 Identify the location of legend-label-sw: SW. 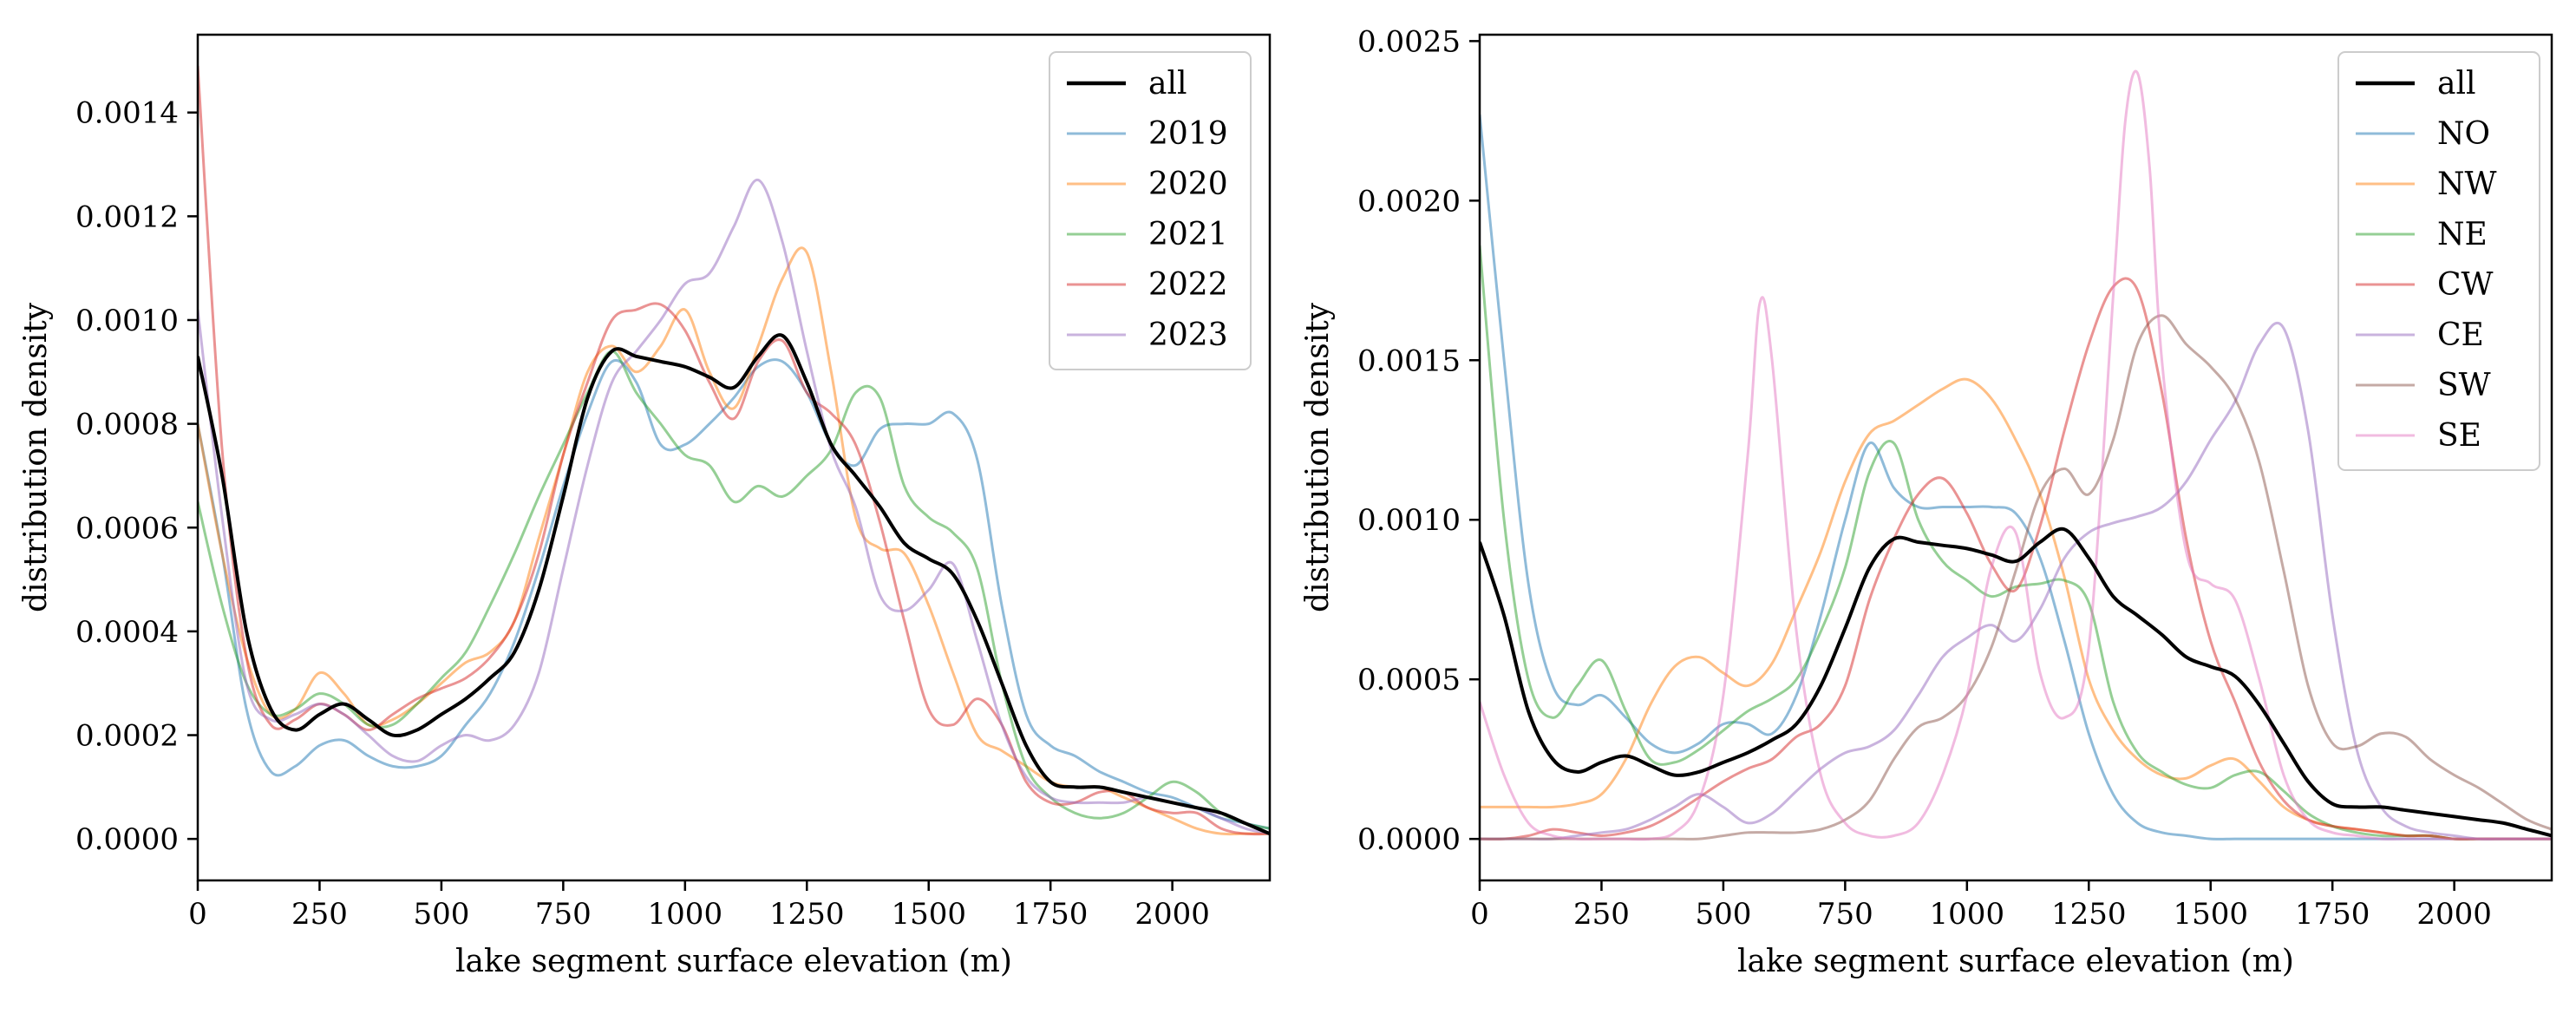
(2464, 385).